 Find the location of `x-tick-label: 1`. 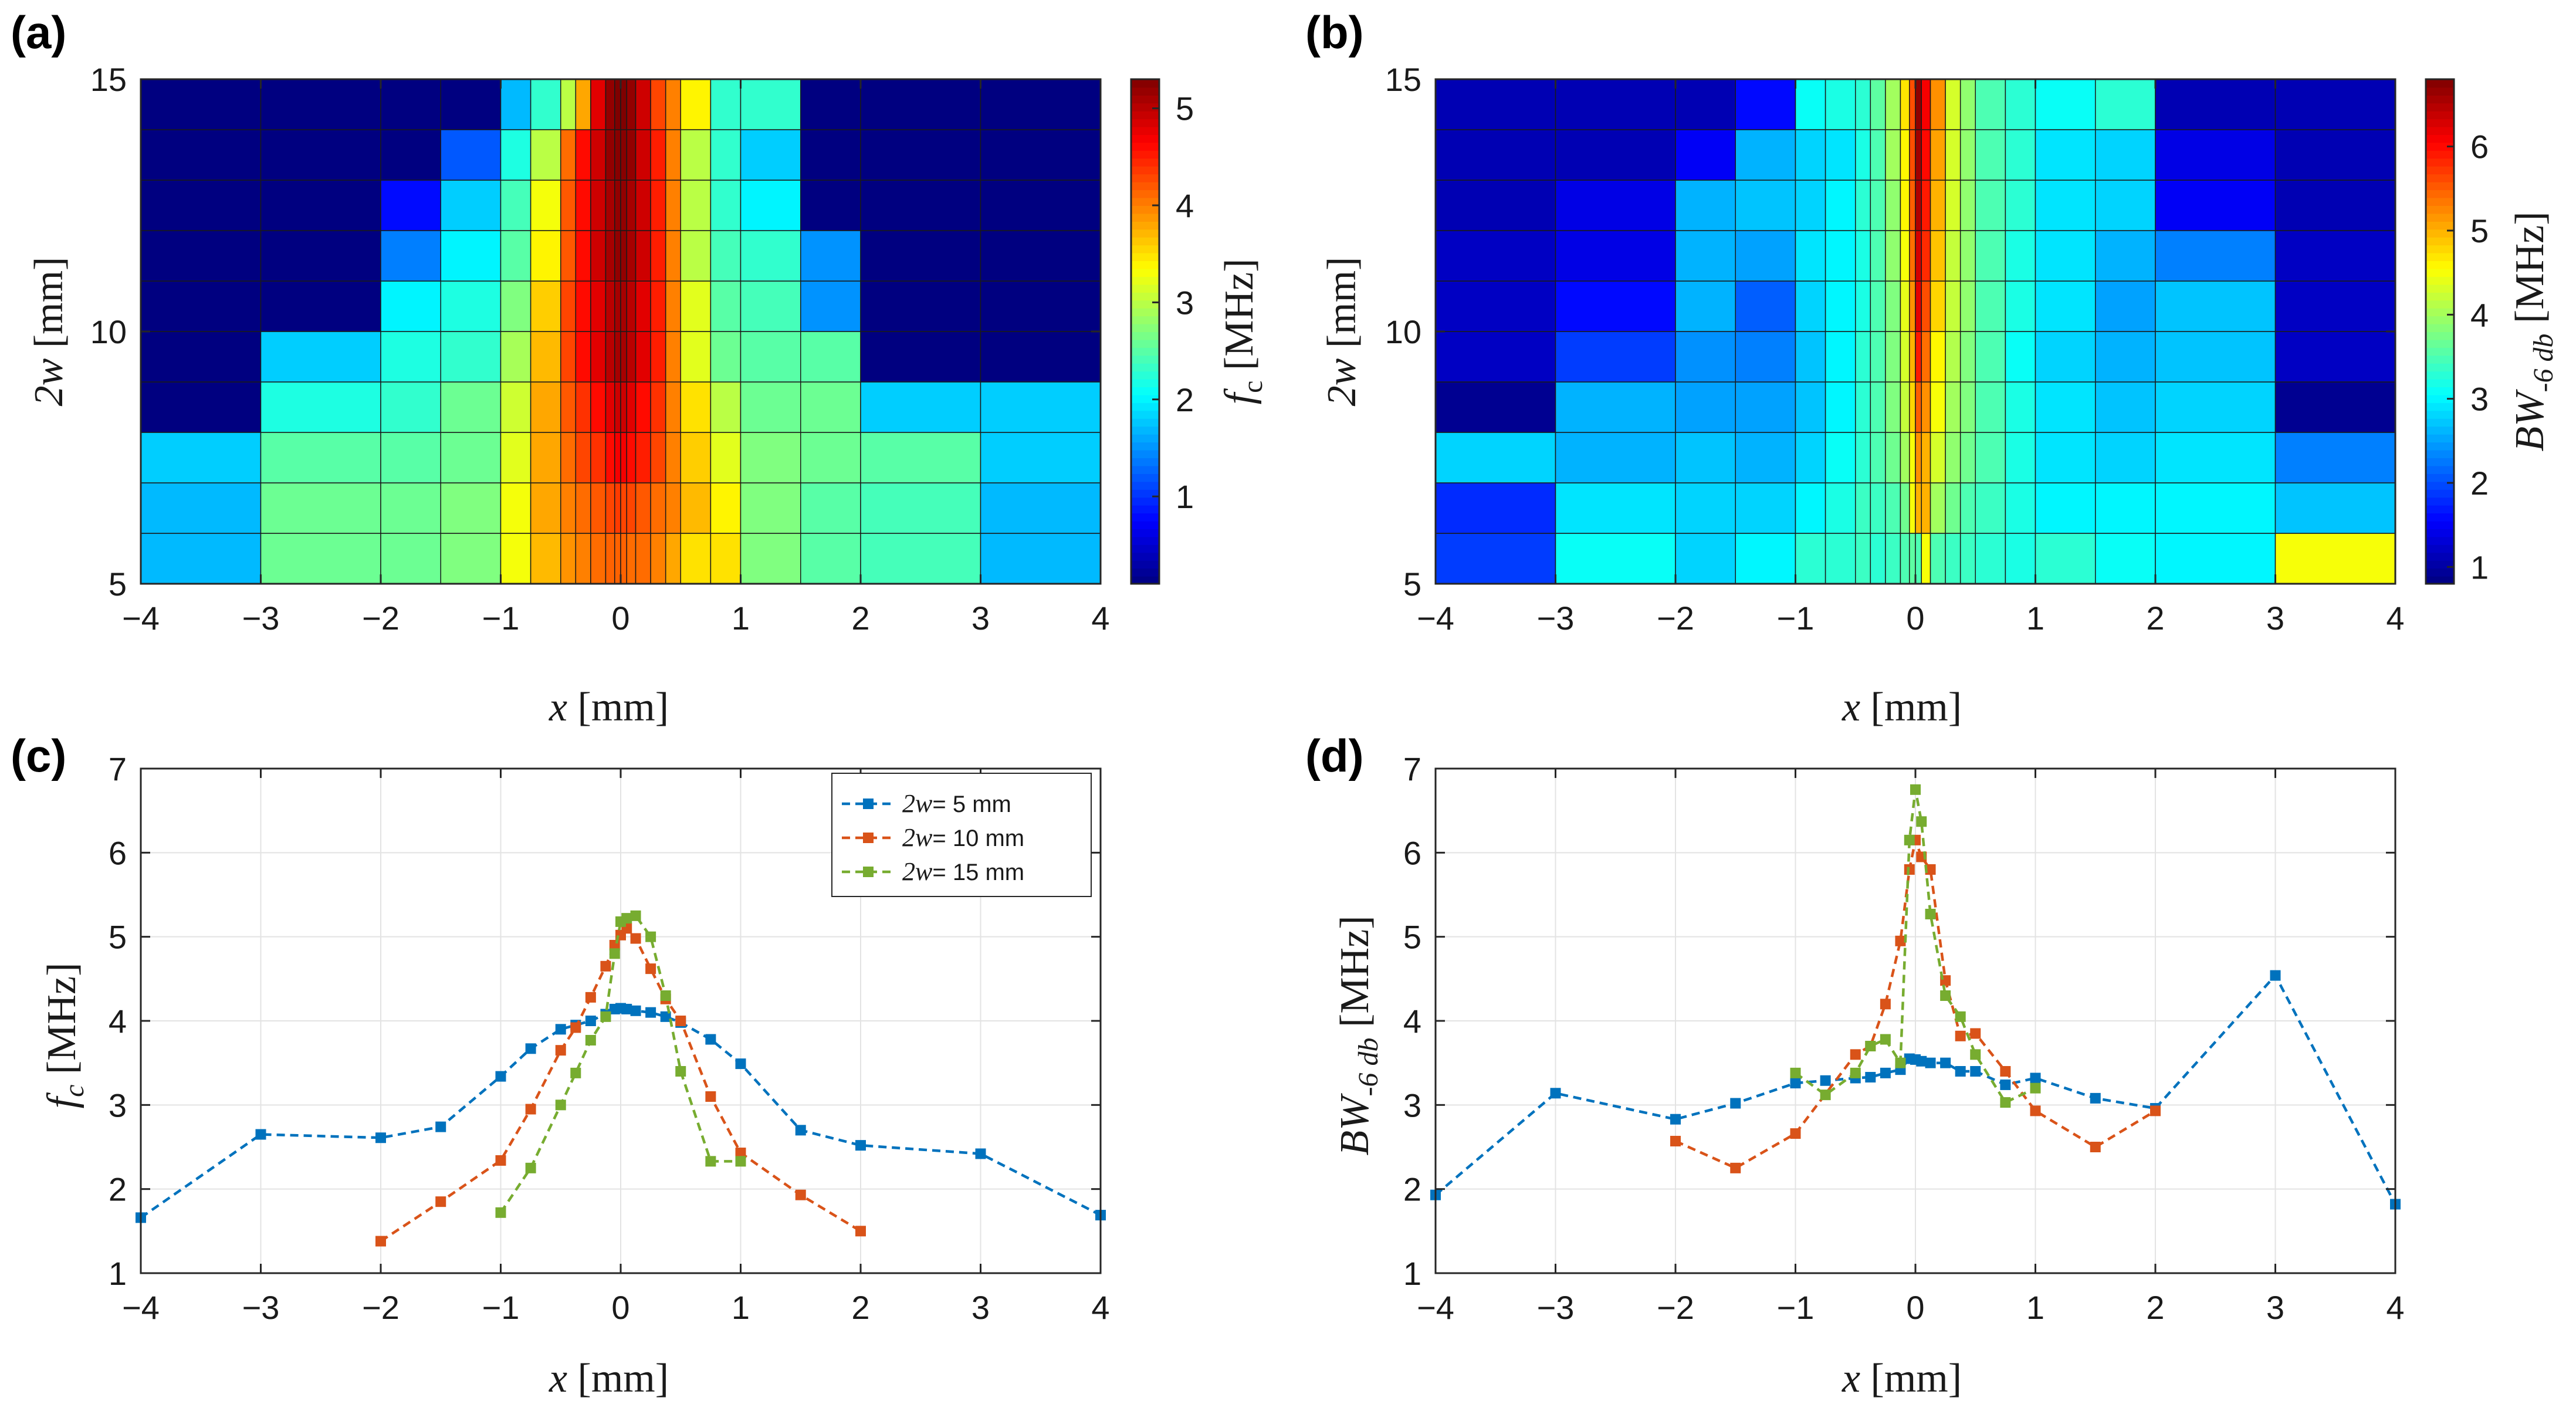

x-tick-label: 1 is located at coordinates (2035, 1307).